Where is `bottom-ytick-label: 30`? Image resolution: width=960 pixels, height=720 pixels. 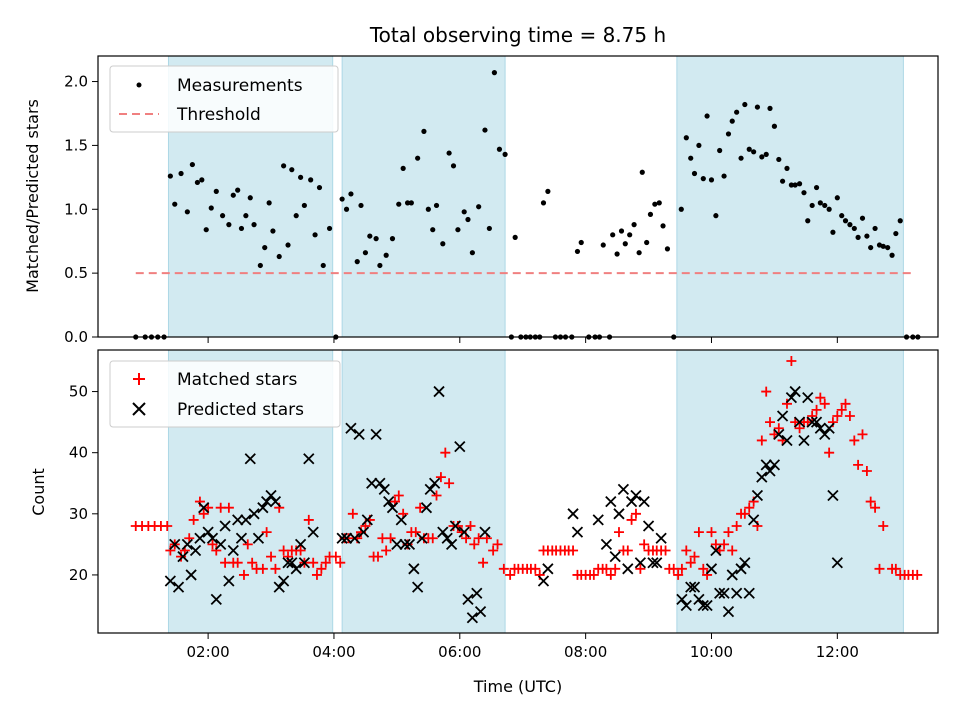
bottom-ytick-label: 30 is located at coordinates (78, 514).